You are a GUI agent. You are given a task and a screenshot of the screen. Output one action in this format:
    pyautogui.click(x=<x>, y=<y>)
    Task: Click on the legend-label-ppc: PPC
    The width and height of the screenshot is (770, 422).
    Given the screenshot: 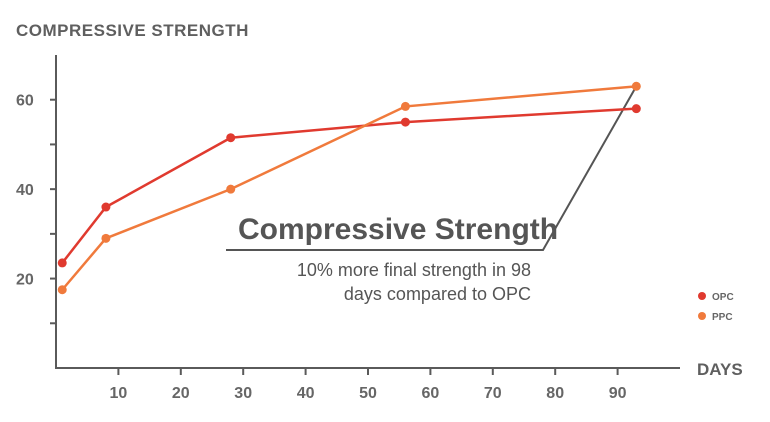 What is the action you would take?
    pyautogui.click(x=722, y=317)
    